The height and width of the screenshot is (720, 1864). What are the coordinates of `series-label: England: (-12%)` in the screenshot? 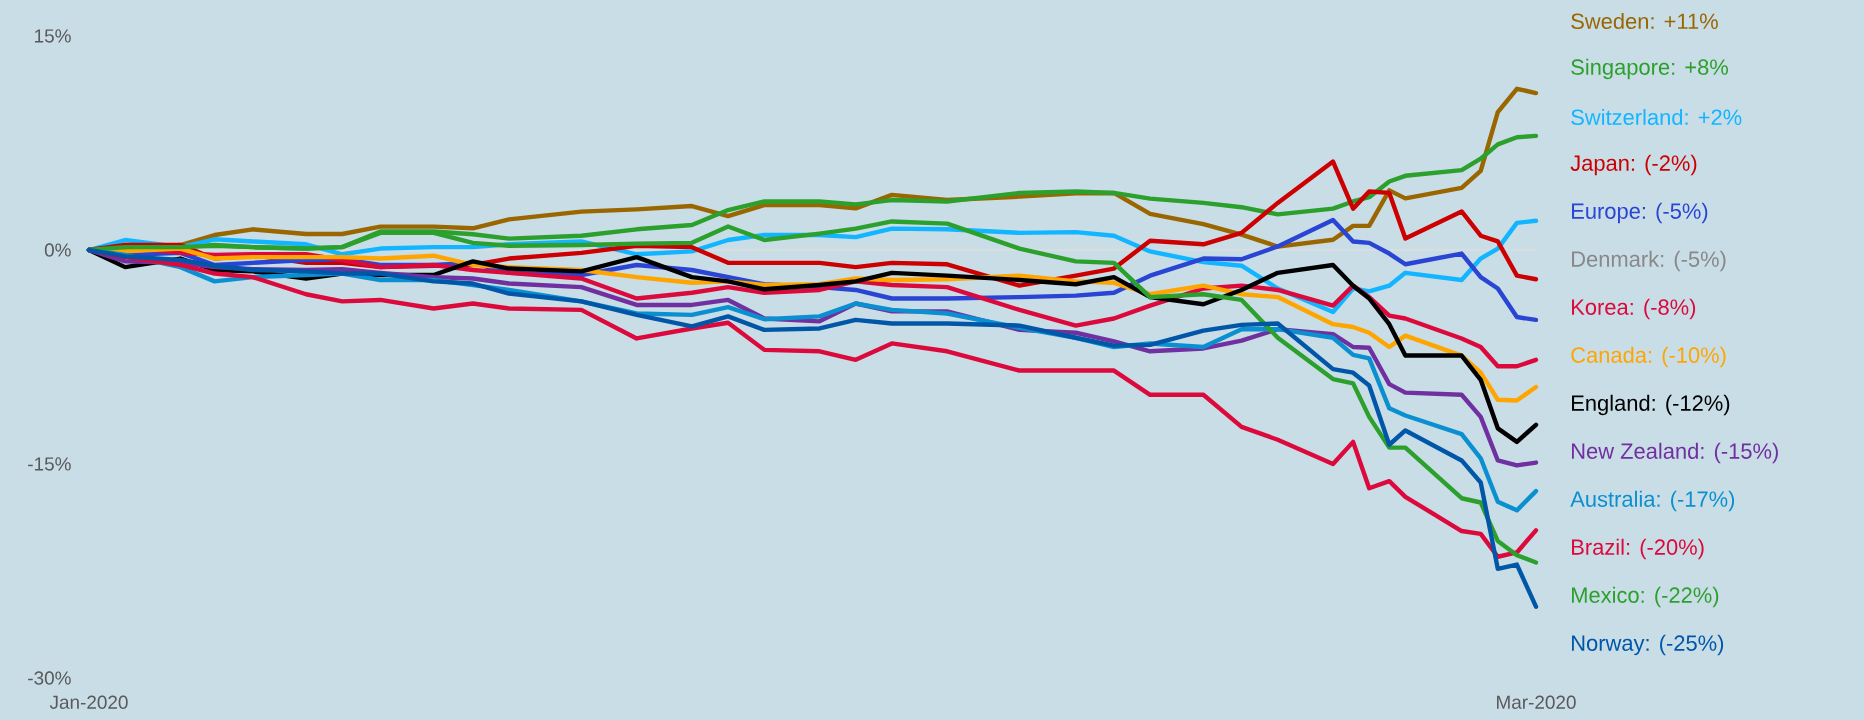 It's located at (1651, 405).